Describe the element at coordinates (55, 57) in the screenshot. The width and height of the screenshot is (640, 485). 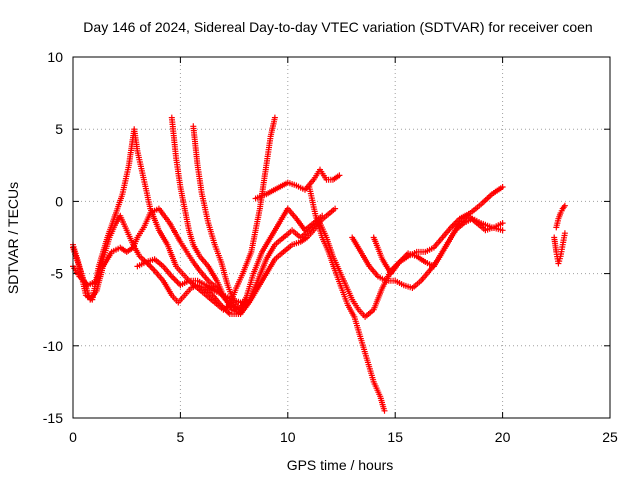
I see `y-tick-label: 10` at that location.